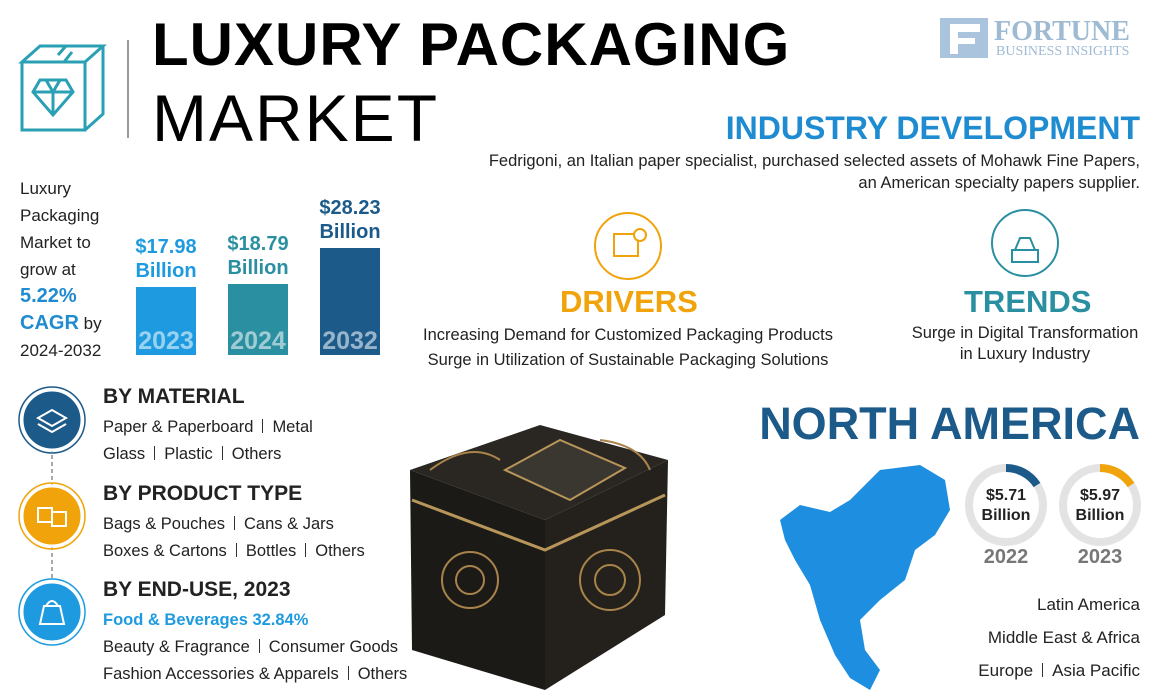 The height and width of the screenshot is (700, 1160). I want to click on segment-item: Plastic, so click(188, 454).